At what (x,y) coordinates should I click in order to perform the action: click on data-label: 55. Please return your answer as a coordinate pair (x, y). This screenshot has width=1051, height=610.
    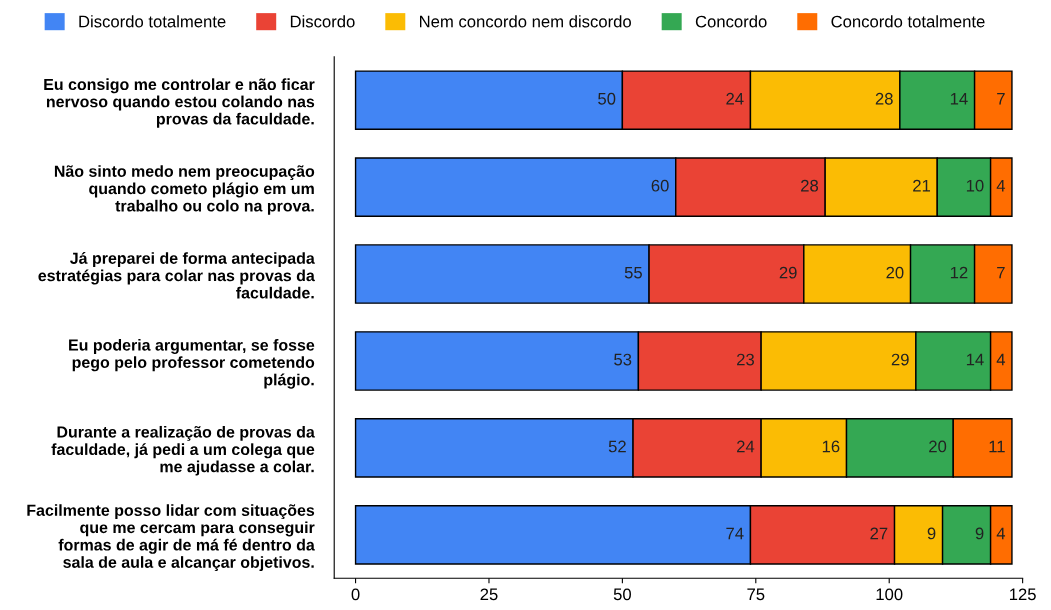
    Looking at the image, I should click on (633, 272).